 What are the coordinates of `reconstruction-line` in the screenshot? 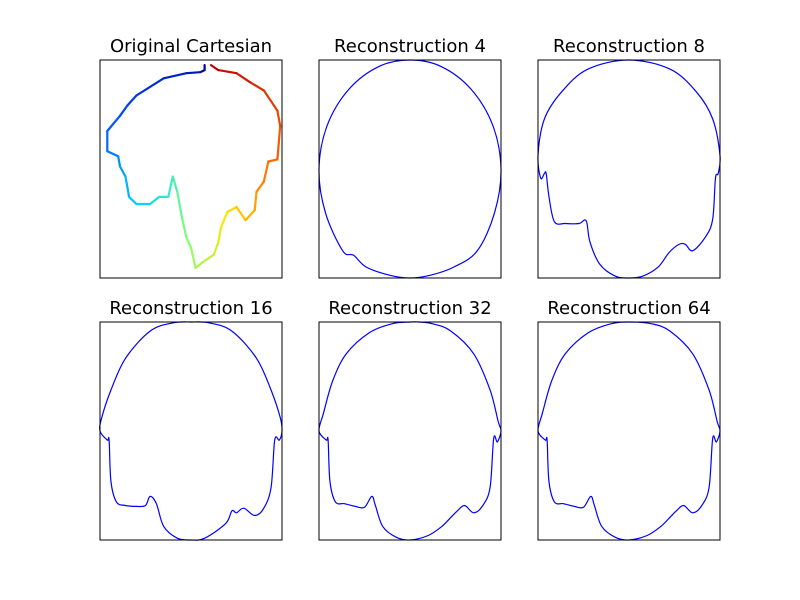 It's located at (410, 169).